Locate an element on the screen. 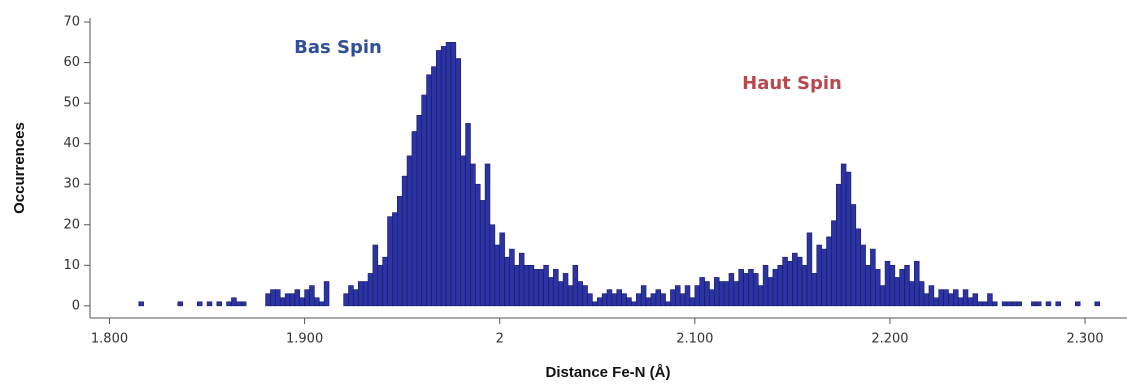 Image resolution: width=1127 pixels, height=385 pixels. x-tick-label: 2.200 is located at coordinates (889, 339).